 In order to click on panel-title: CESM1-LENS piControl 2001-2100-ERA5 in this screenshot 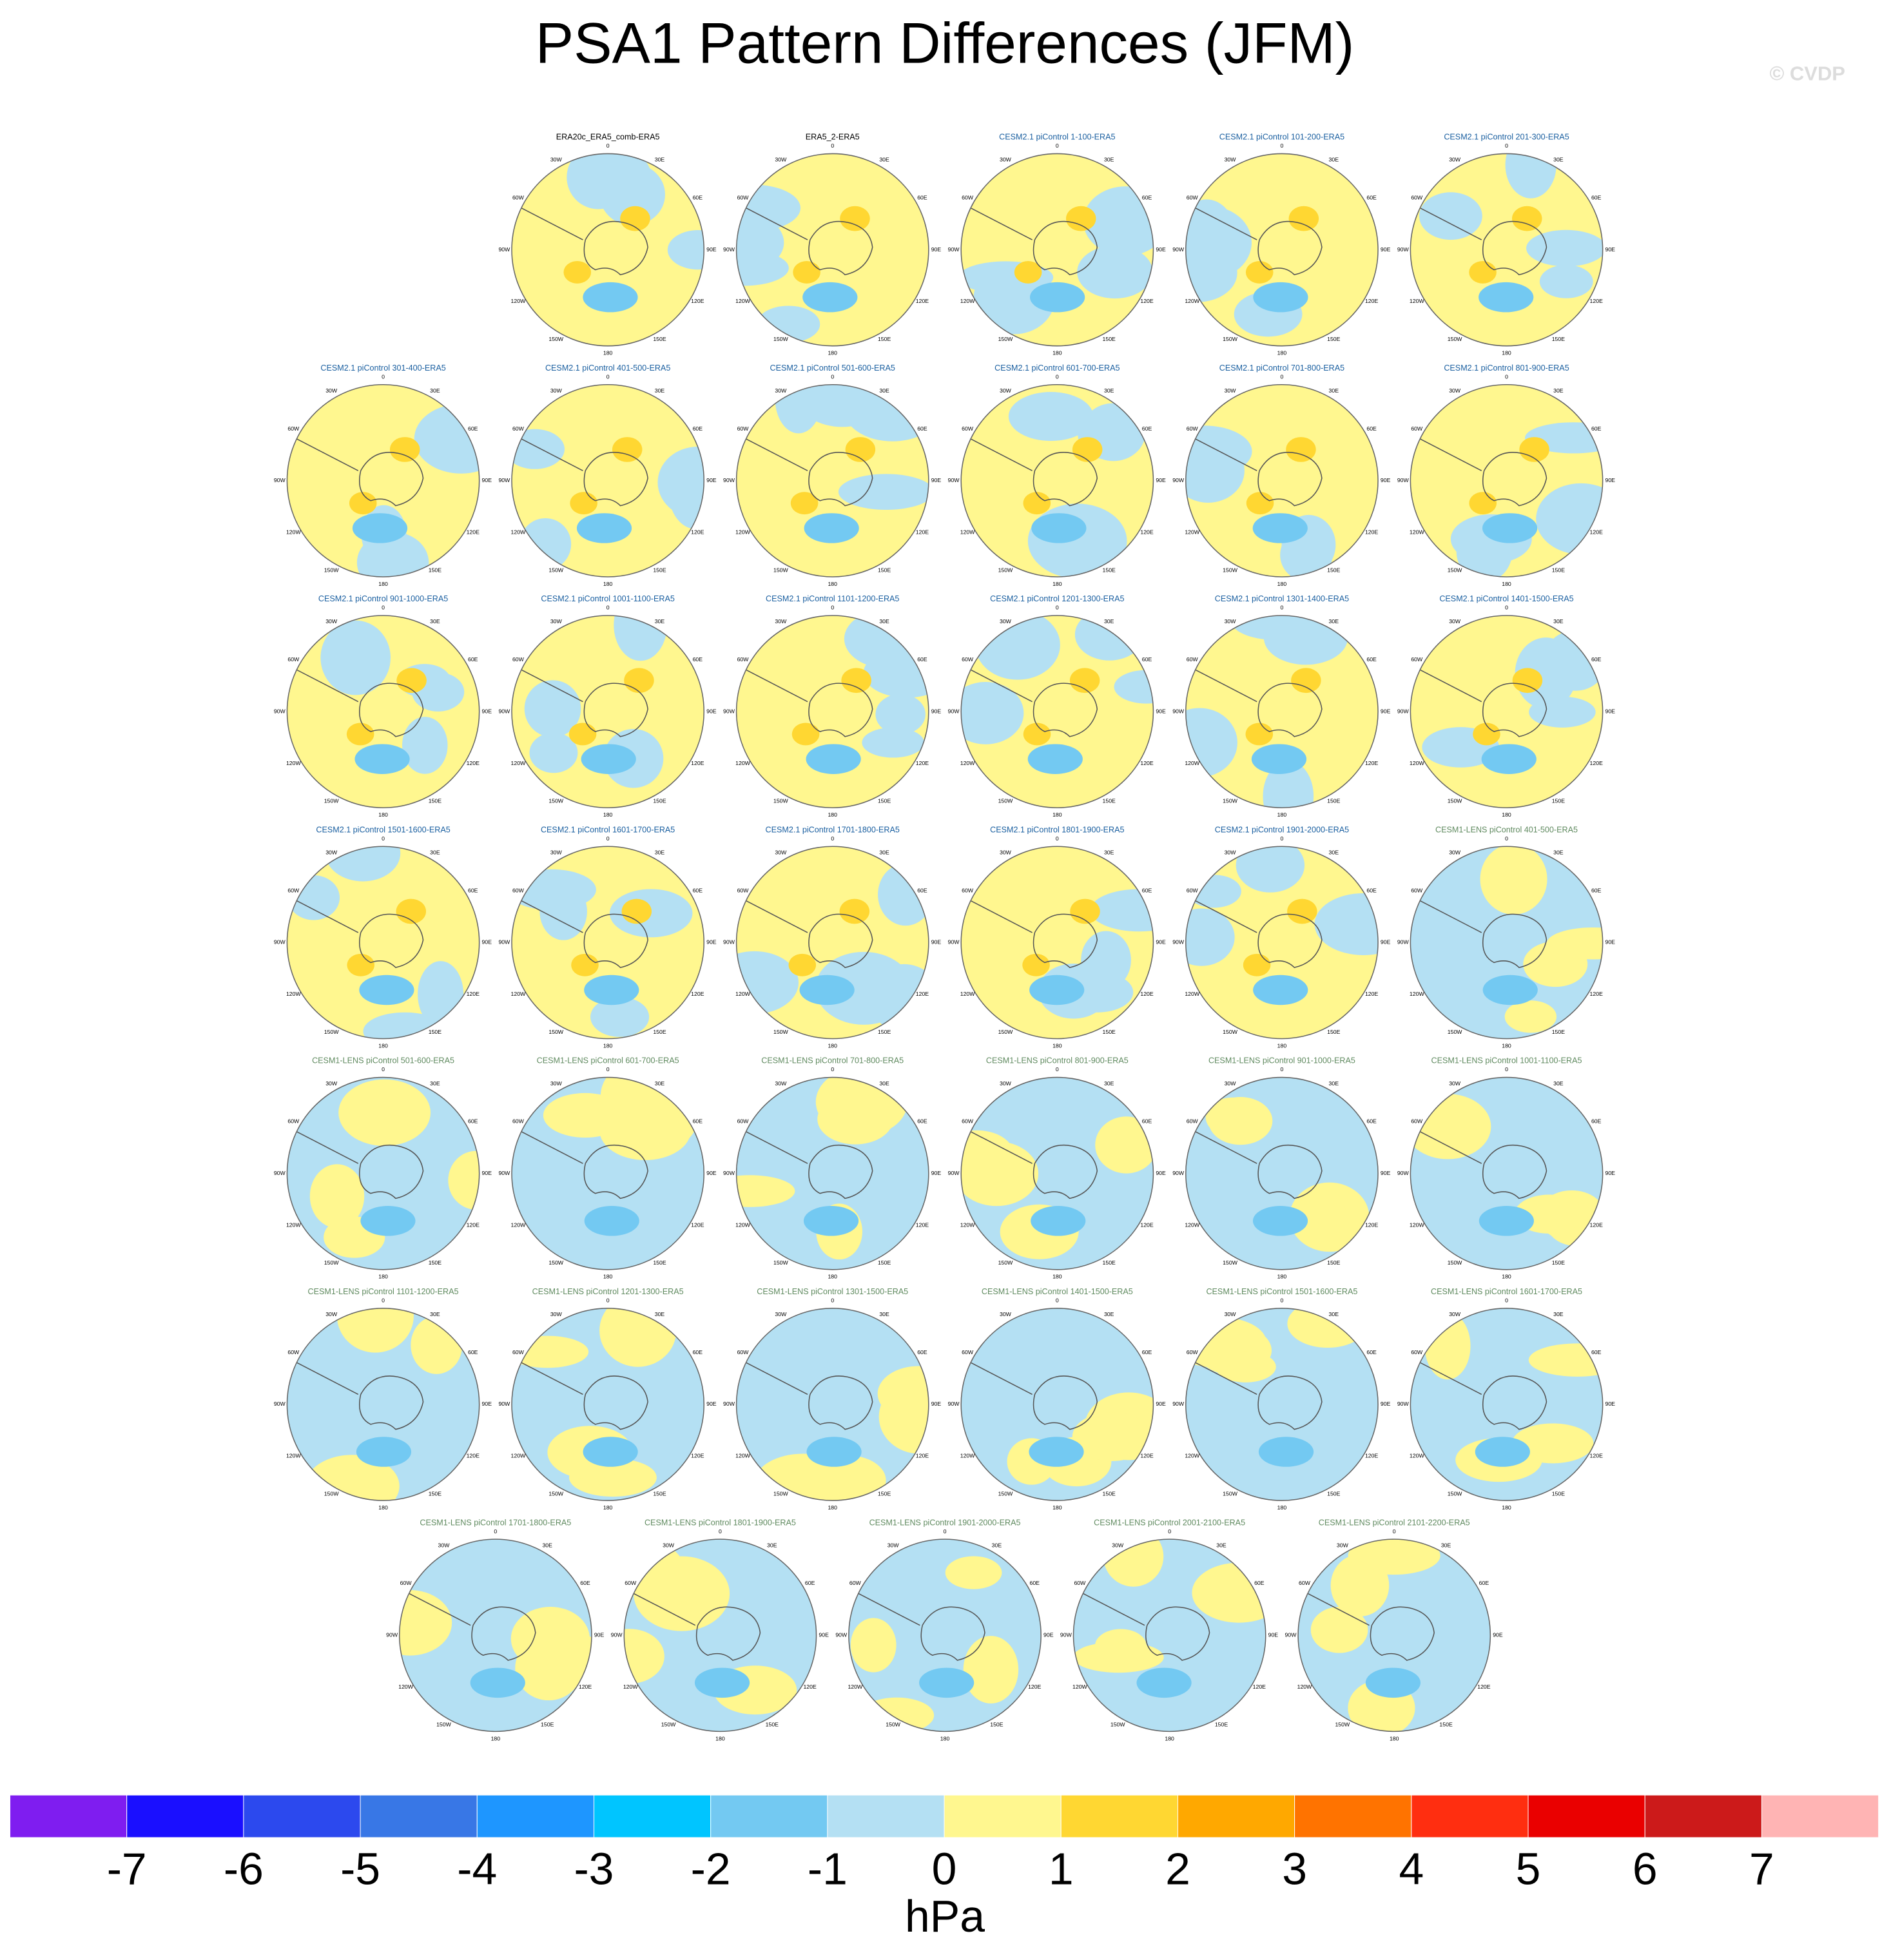, I will do `click(1169, 1523)`.